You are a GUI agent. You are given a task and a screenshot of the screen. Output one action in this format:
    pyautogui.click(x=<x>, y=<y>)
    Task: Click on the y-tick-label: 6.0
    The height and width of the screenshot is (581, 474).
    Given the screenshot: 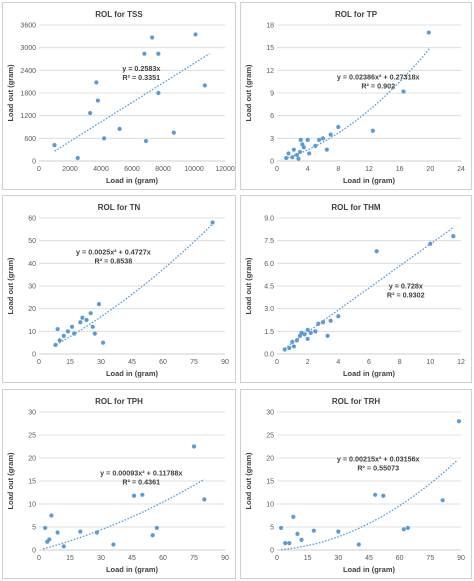 What is the action you would take?
    pyautogui.click(x=269, y=264)
    